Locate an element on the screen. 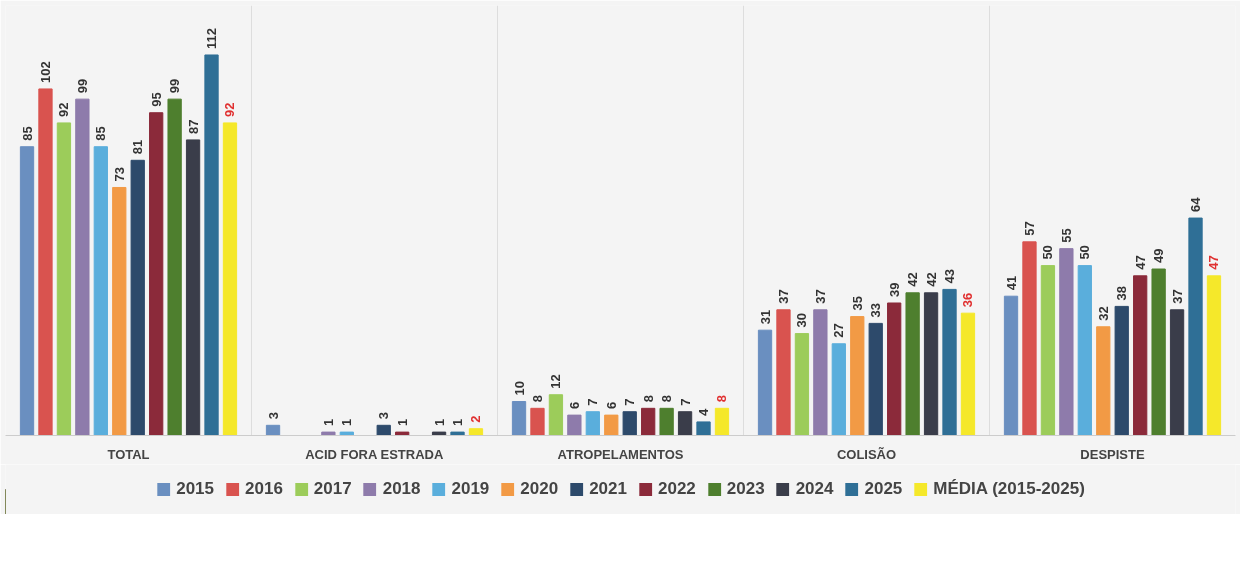  data-label: 10 is located at coordinates (519, 388).